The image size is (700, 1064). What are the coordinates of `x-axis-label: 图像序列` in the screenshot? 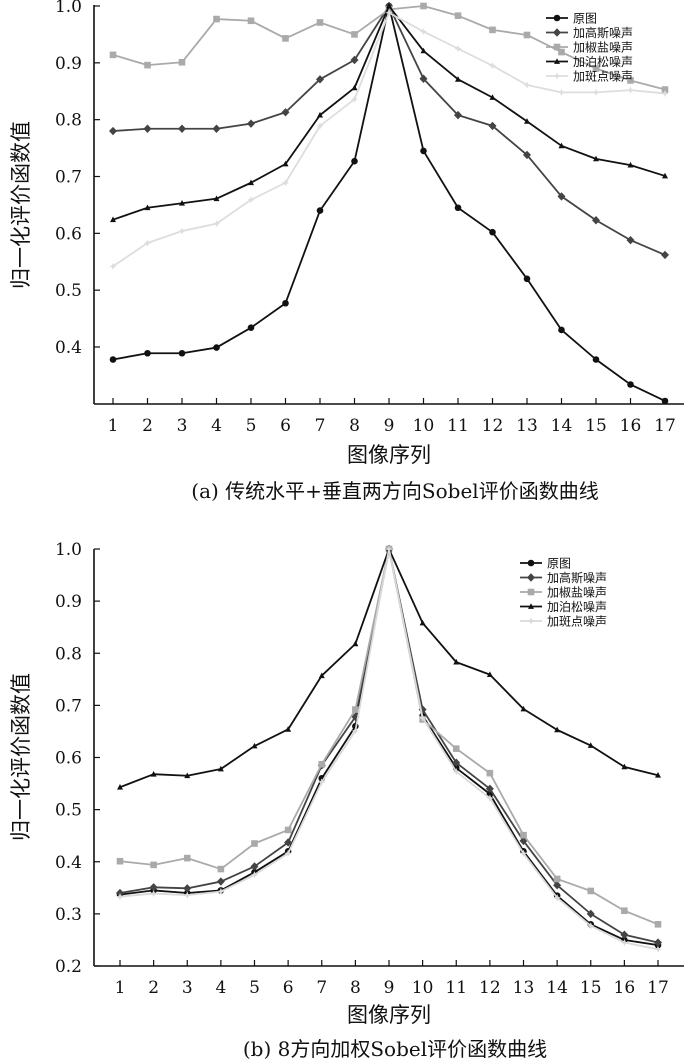 It's located at (389, 1015).